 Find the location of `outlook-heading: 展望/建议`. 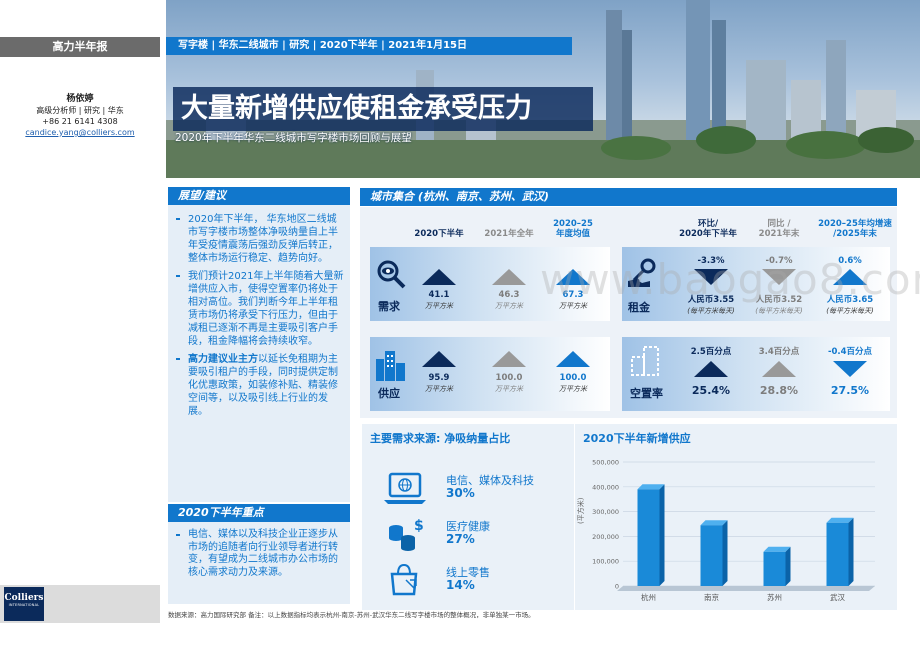

outlook-heading: 展望/建议 is located at coordinates (259, 196).